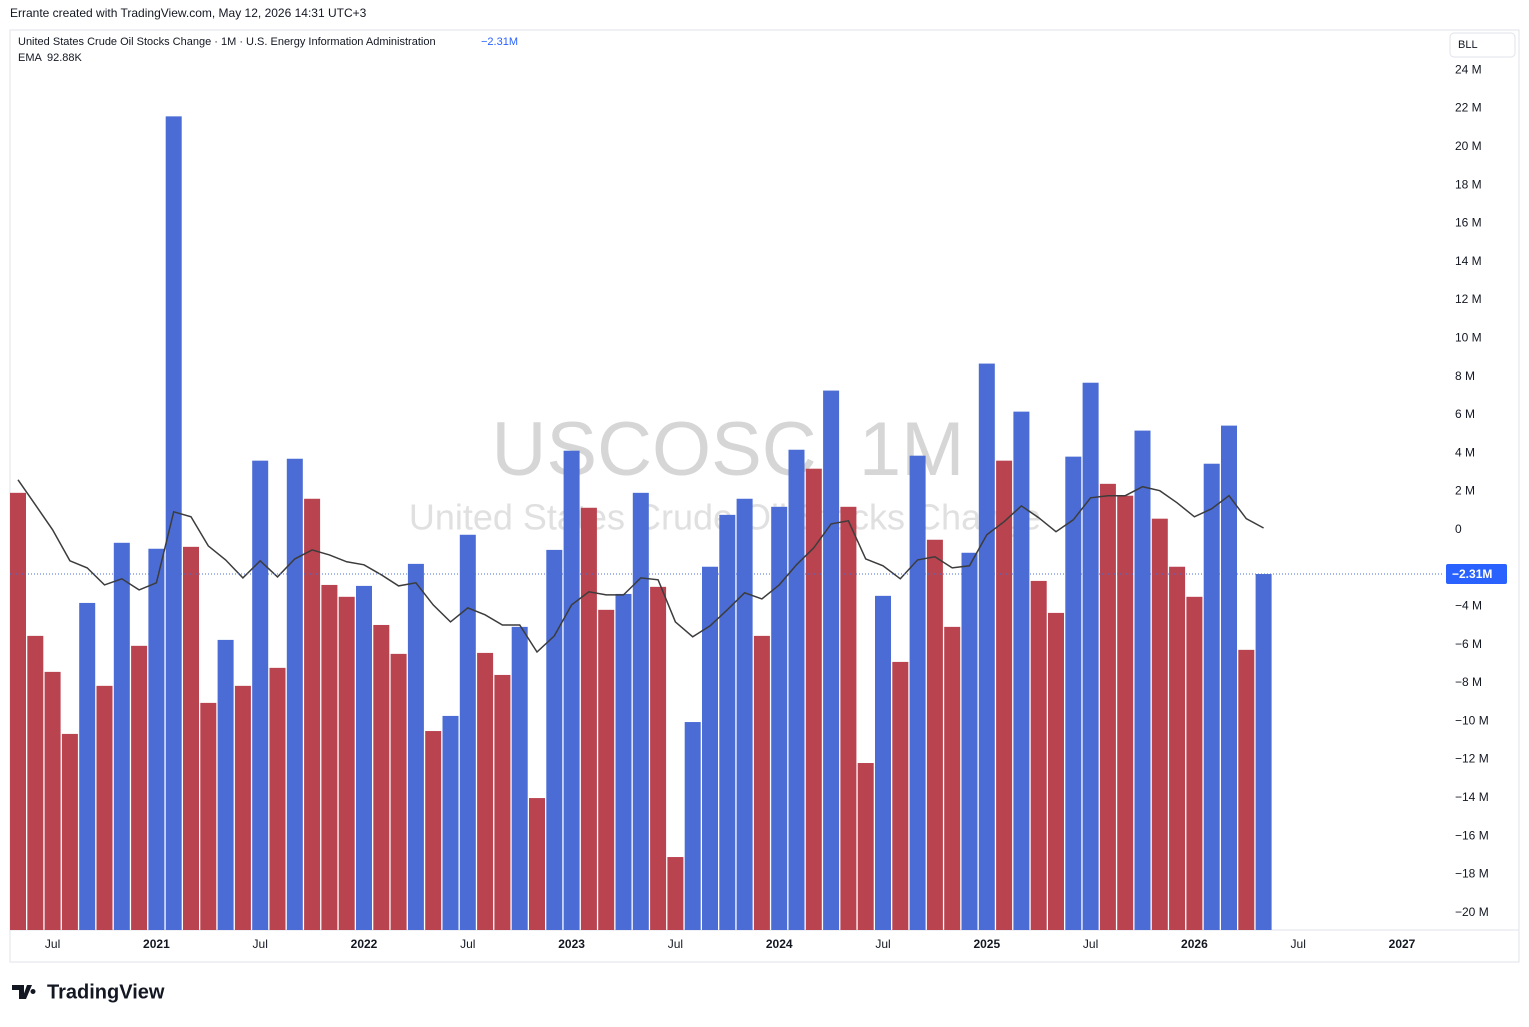  What do you see at coordinates (1468, 223) in the screenshot?
I see `y-tick-label: 16 M` at bounding box center [1468, 223].